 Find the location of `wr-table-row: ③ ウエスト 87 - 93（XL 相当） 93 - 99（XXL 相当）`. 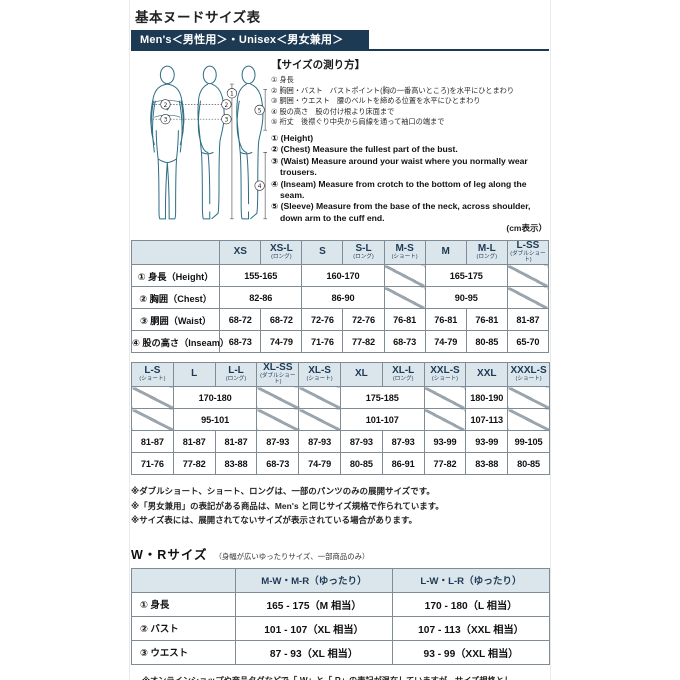

wr-table-row: ③ ウエスト 87 - 93（XL 相当） 93 - 99（XXL 相当） is located at coordinates (340, 652).